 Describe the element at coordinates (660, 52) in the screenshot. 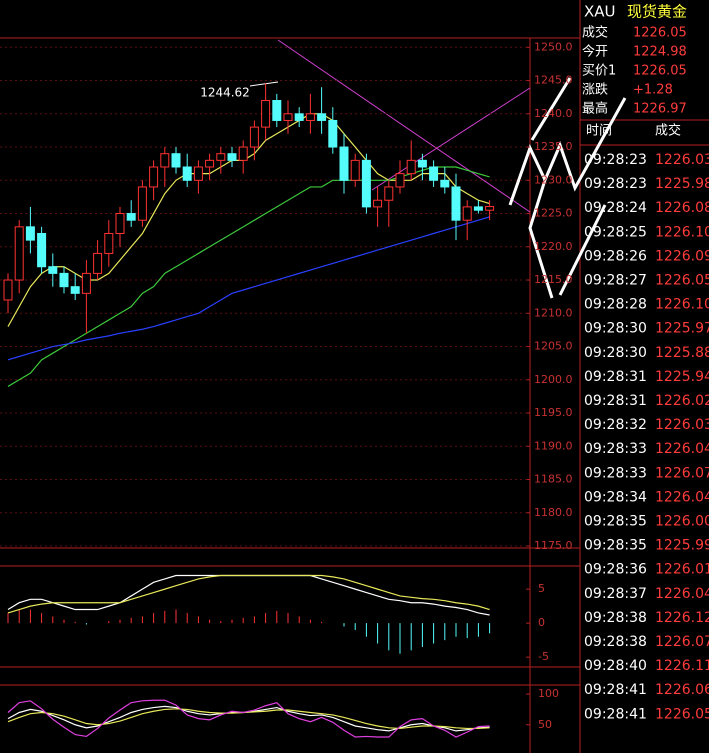

I see `quote-value: 1224.98` at that location.